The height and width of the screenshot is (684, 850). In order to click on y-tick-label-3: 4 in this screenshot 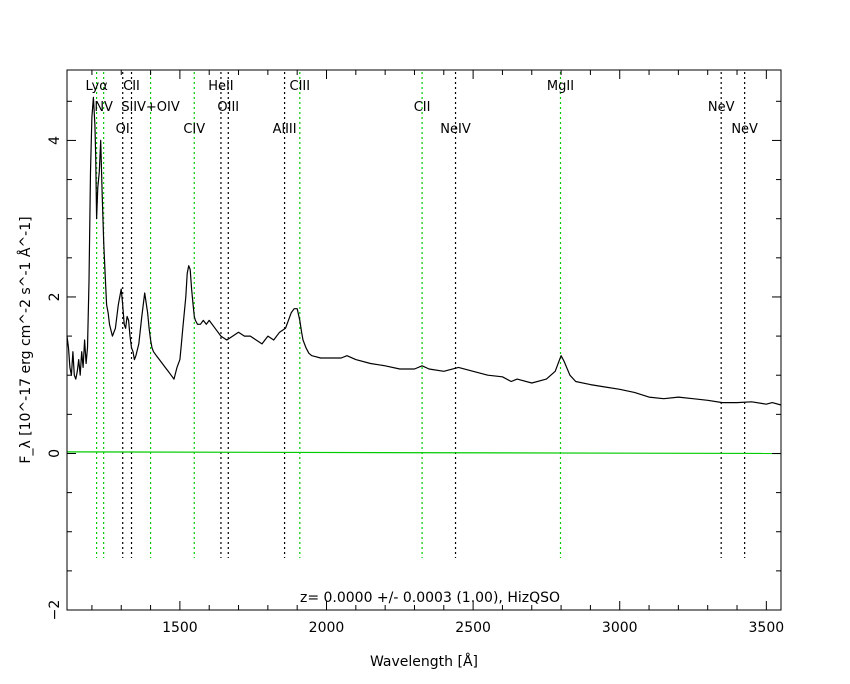, I will do `click(55, 140)`.